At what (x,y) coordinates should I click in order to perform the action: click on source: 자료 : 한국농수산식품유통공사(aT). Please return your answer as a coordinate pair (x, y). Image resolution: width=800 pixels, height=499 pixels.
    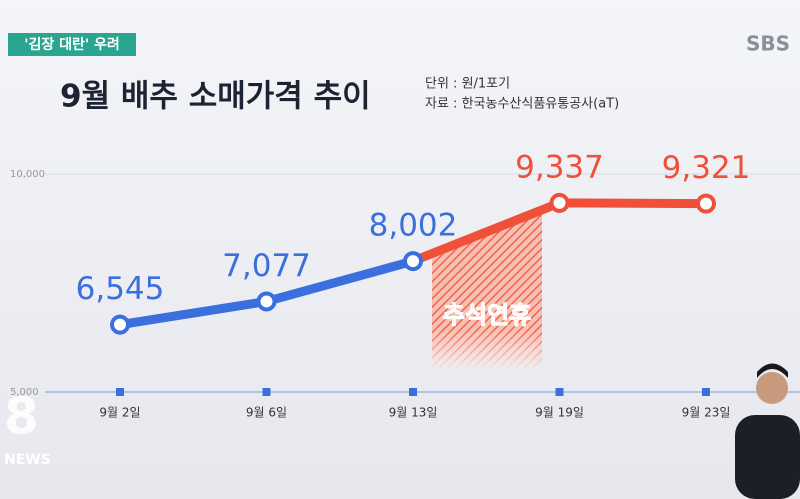
    Looking at the image, I should click on (522, 104).